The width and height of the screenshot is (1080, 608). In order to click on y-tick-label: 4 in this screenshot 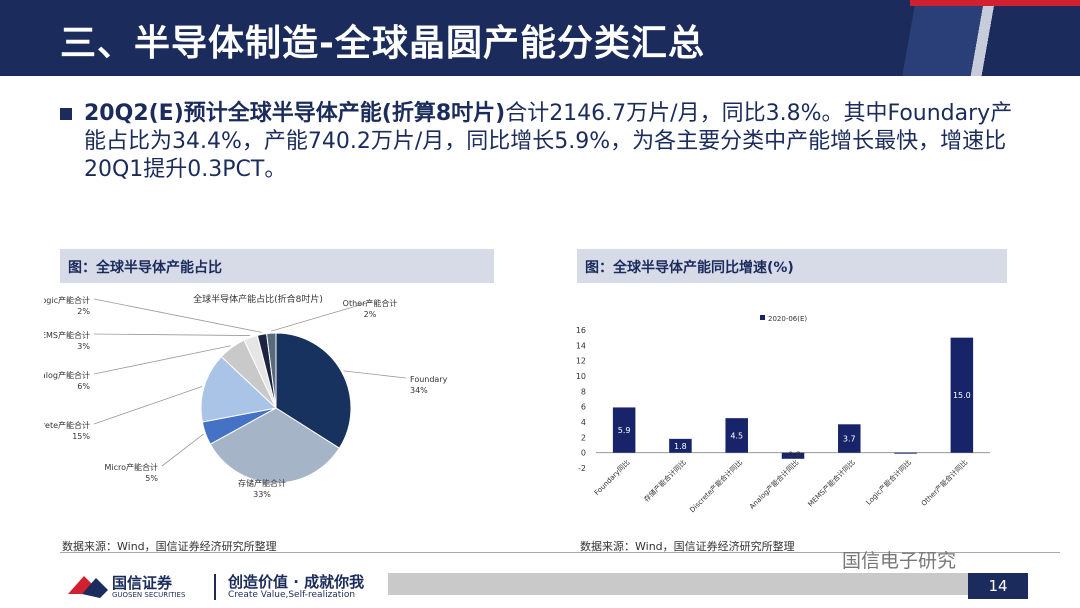, I will do `click(583, 422)`.